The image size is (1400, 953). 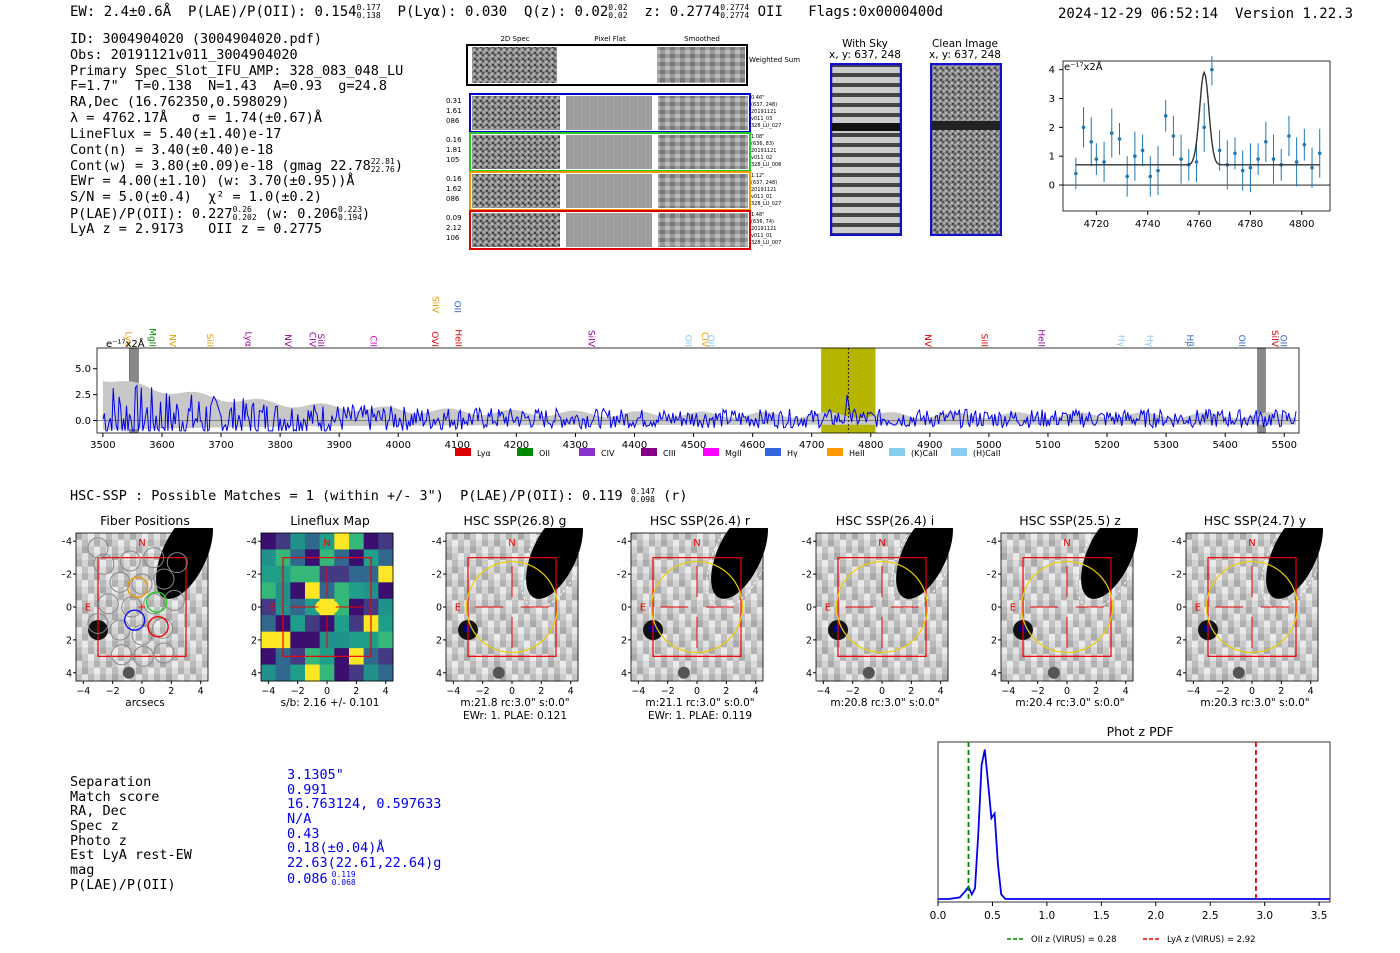 What do you see at coordinates (966, 149) in the screenshot?
I see `clean-image` at bounding box center [966, 149].